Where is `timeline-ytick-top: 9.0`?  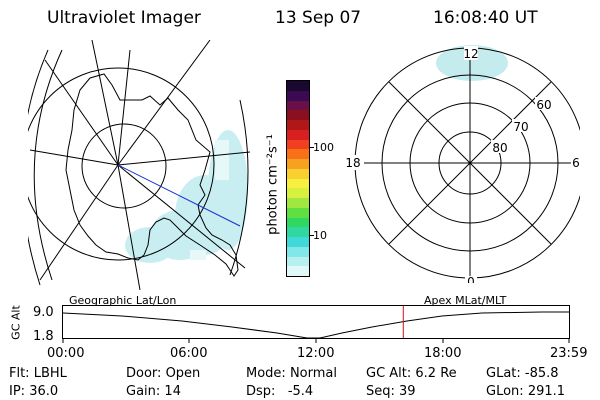 timeline-ytick-top: 9.0 is located at coordinates (43, 312).